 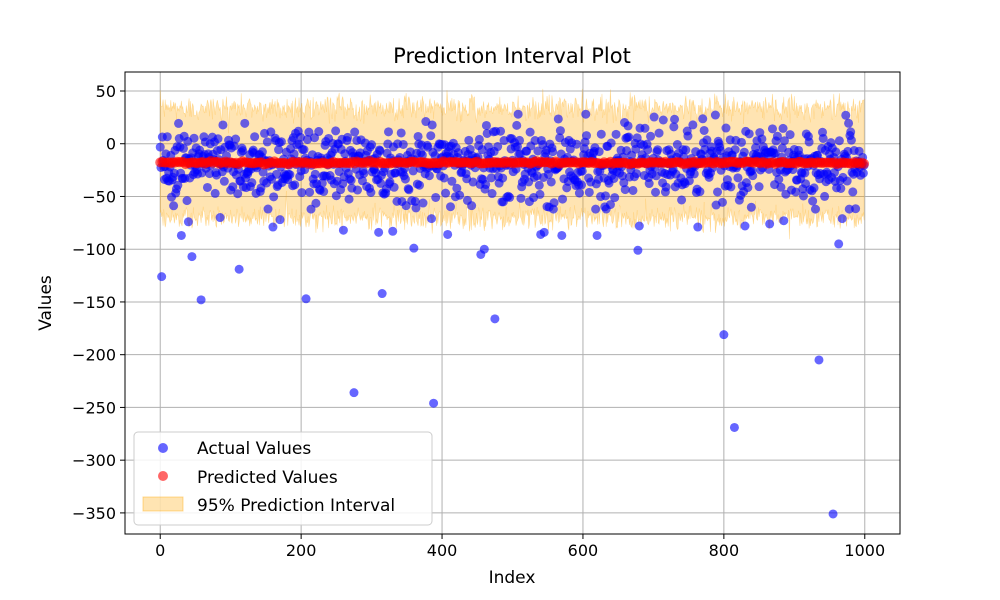 What do you see at coordinates (520, 547) in the screenshot?
I see `x-axis-ticks: 0 200 400 600 800 1000` at bounding box center [520, 547].